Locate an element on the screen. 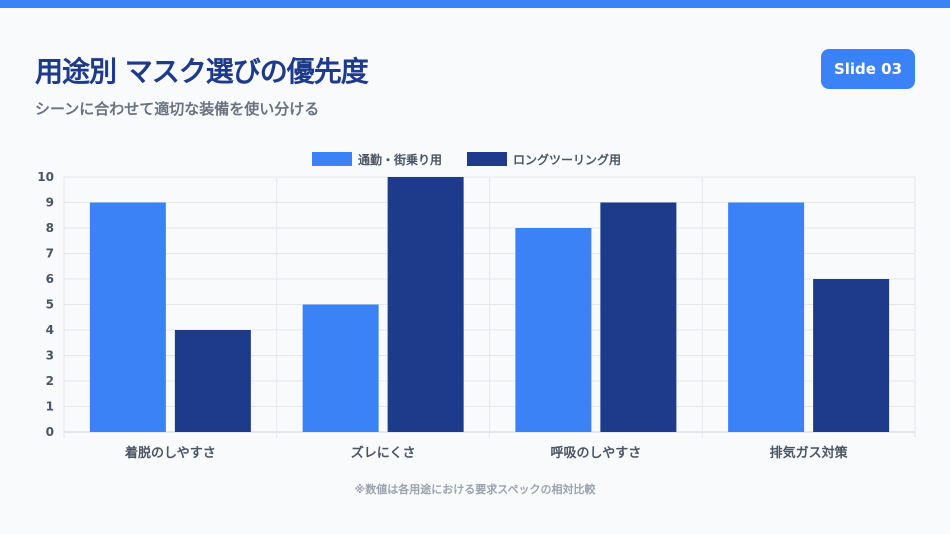  y-tick-label: 6 is located at coordinates (50, 279).